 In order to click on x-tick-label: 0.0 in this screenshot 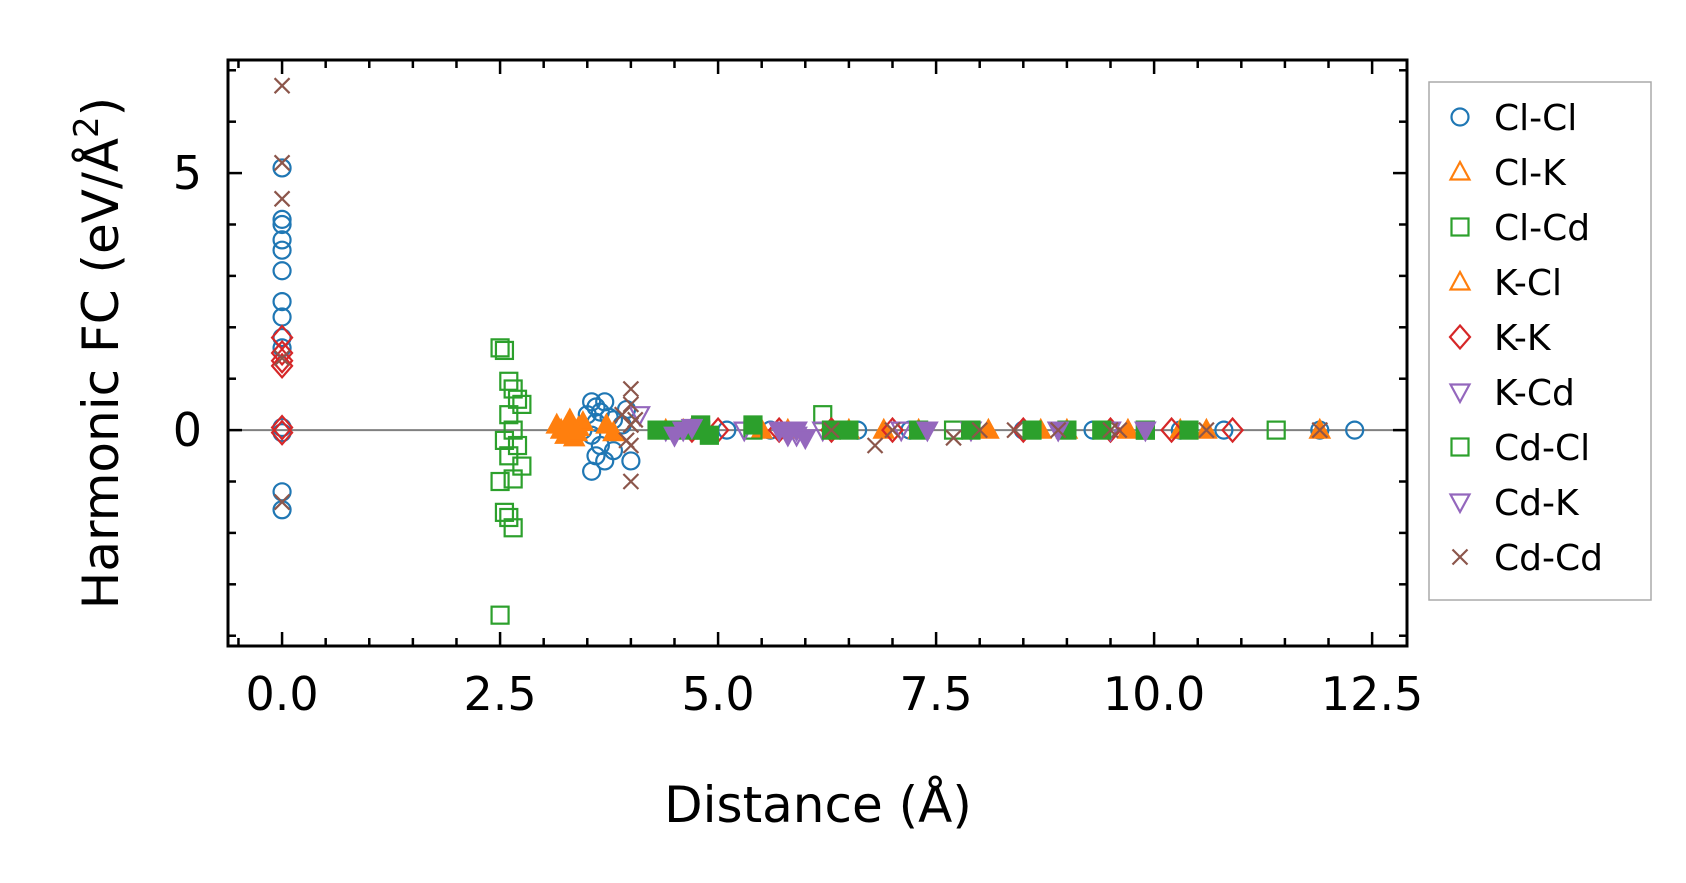, I will do `click(281, 694)`.